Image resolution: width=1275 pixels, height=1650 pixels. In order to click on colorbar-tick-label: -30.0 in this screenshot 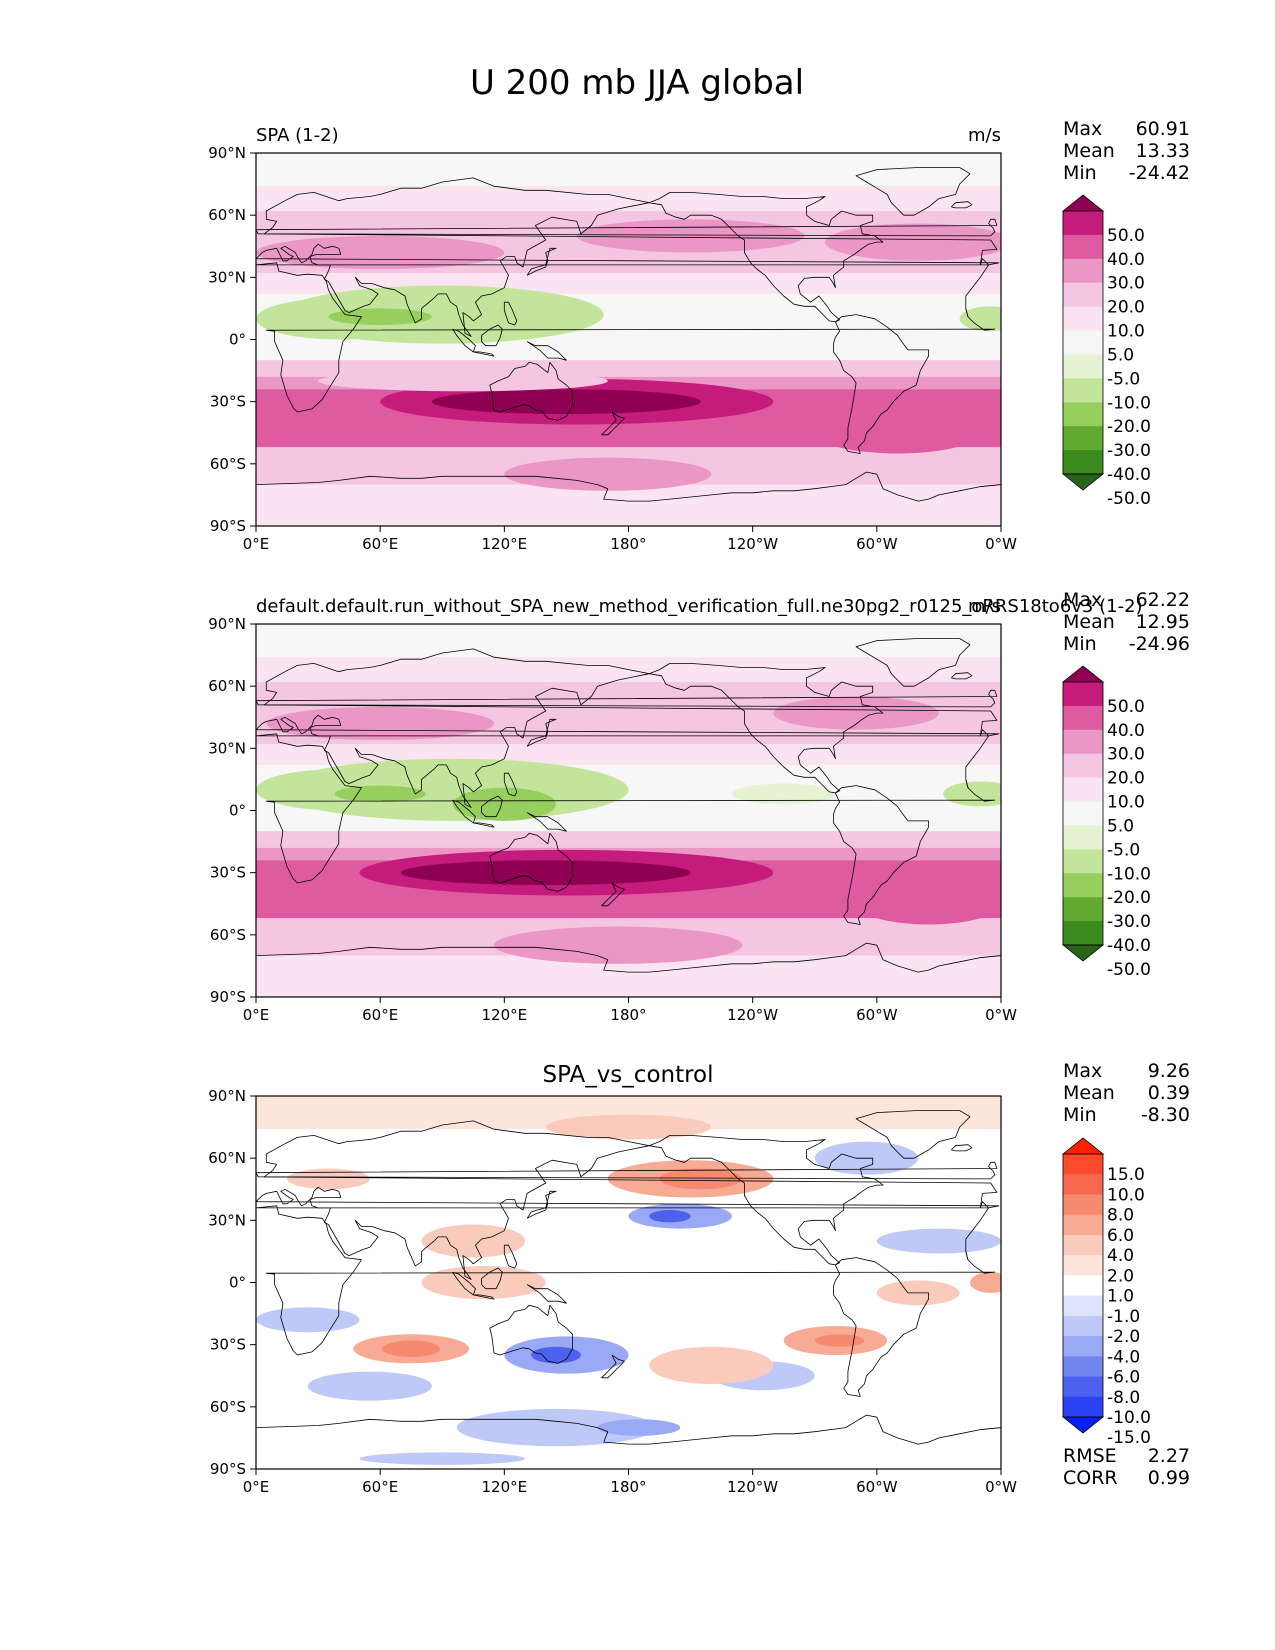, I will do `click(1129, 451)`.